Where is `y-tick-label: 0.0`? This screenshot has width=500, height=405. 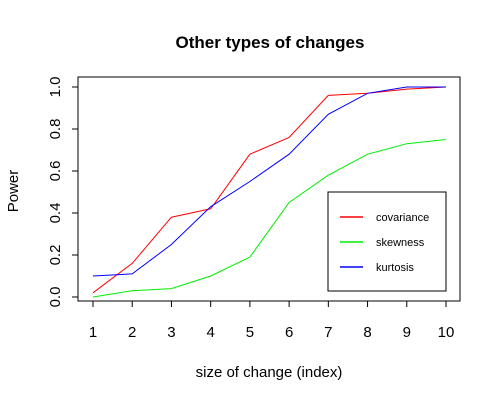 y-tick-label: 0.0 is located at coordinates (55, 297).